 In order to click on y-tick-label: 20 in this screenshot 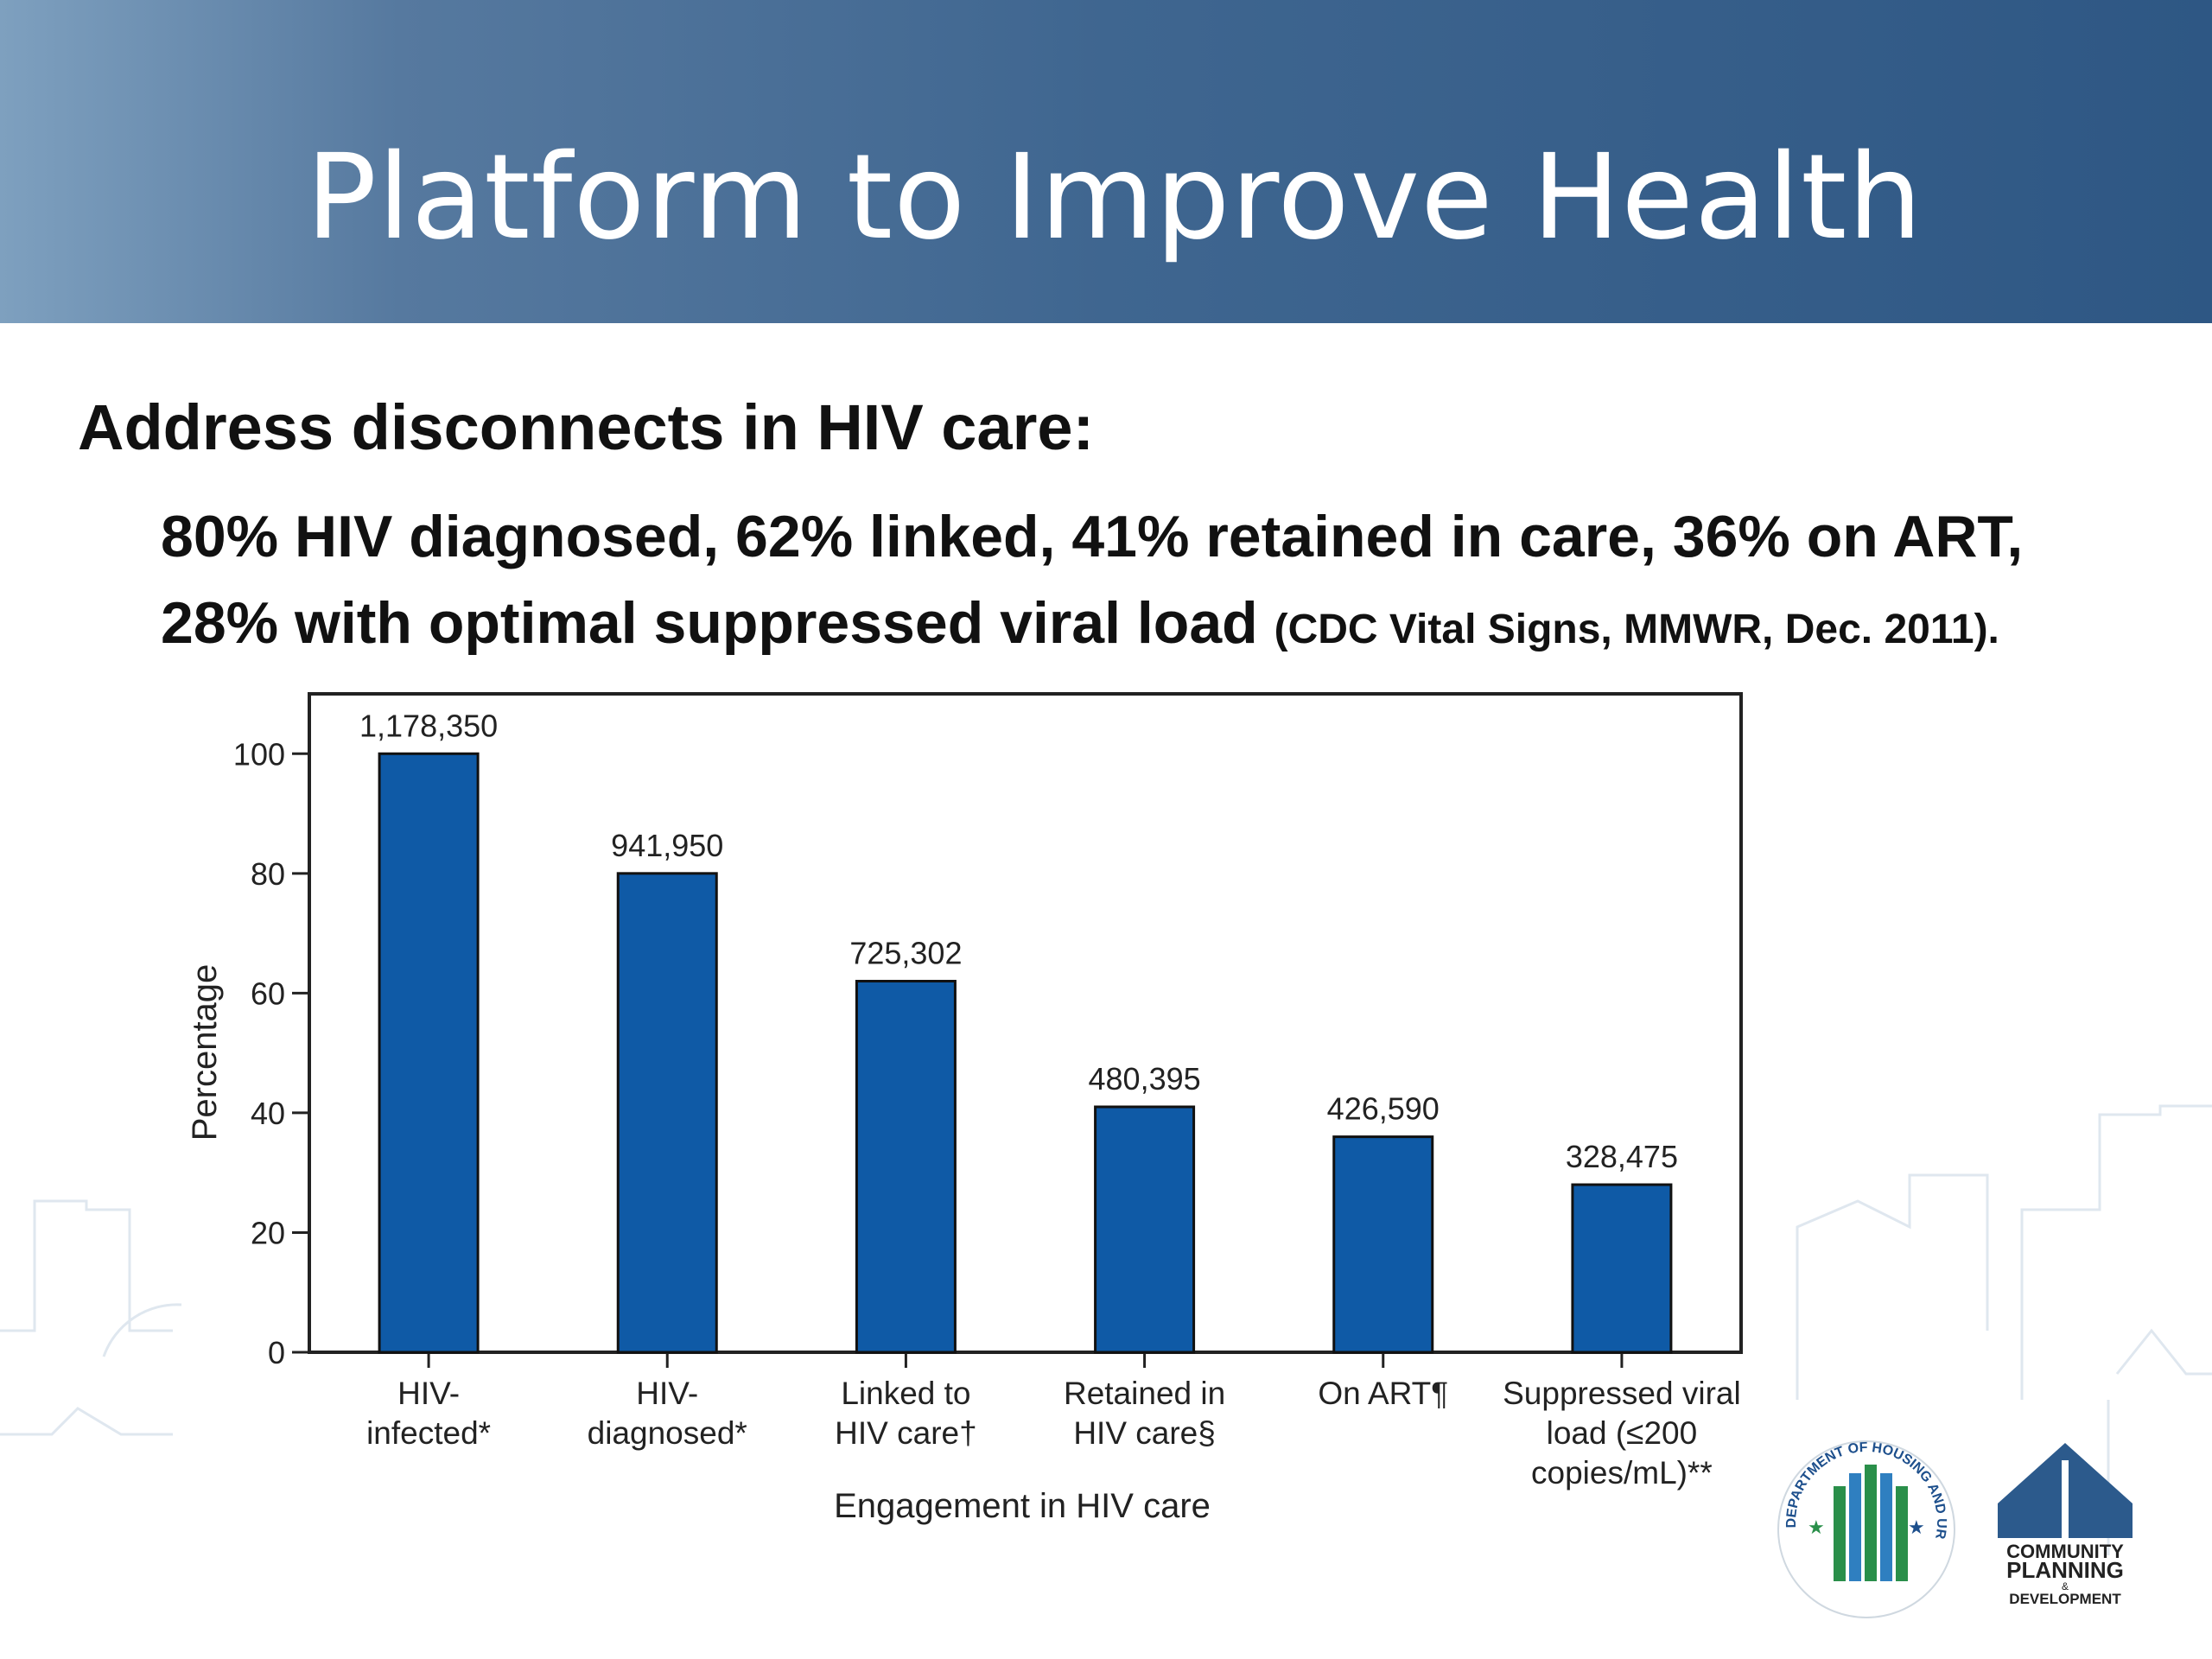, I will do `click(268, 1232)`.